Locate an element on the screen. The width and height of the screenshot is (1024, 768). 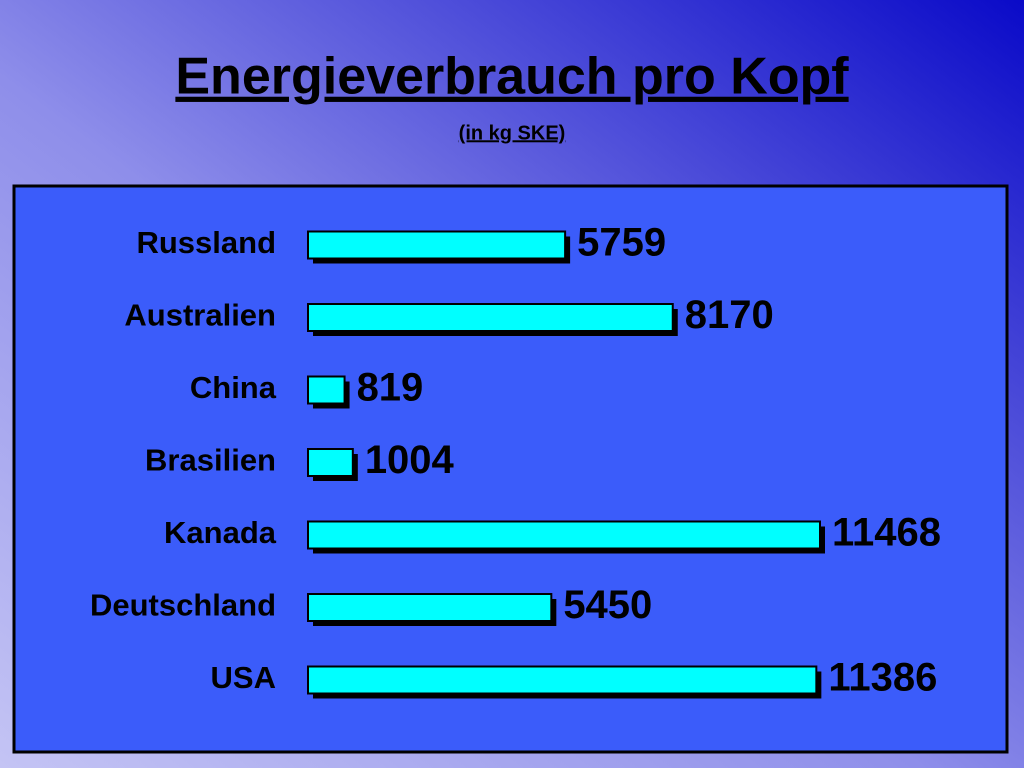
value-label: 5759 is located at coordinates (621, 243).